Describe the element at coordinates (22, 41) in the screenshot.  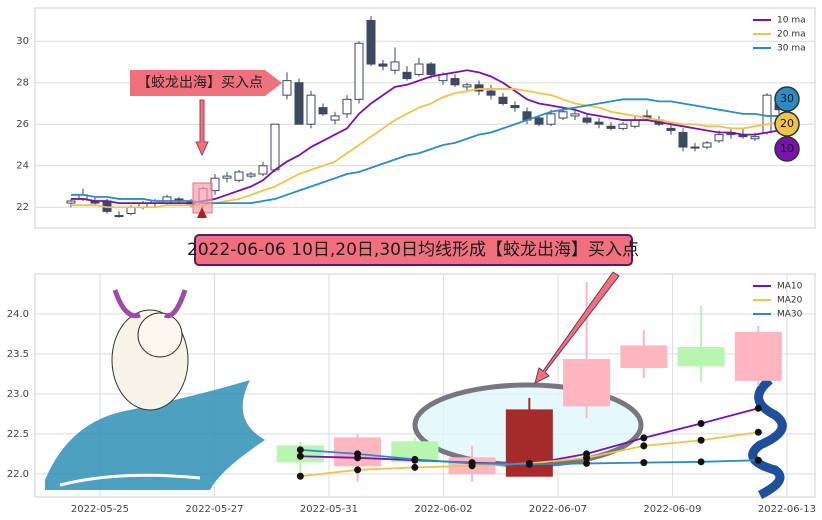
I see `y-tick-label: 30` at that location.